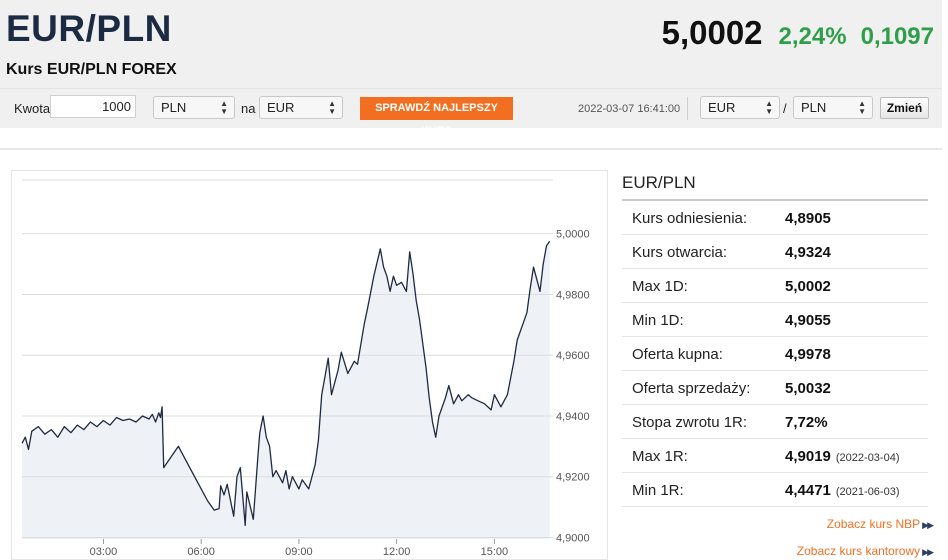  What do you see at coordinates (495, 552) in the screenshot?
I see `x-tick-label: 15:00` at bounding box center [495, 552].